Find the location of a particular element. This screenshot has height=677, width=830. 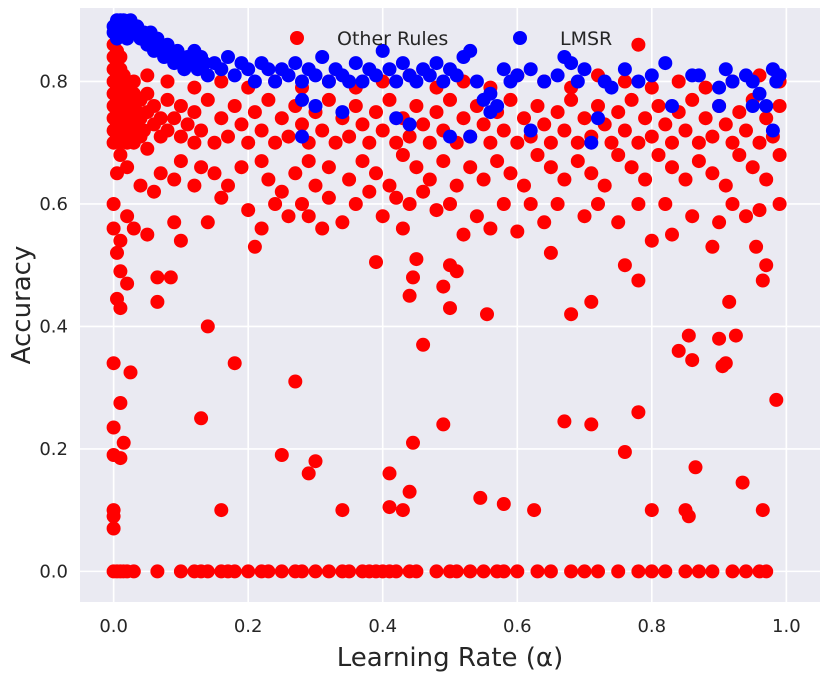

legend-marker-lmsr is located at coordinates (520, 38).